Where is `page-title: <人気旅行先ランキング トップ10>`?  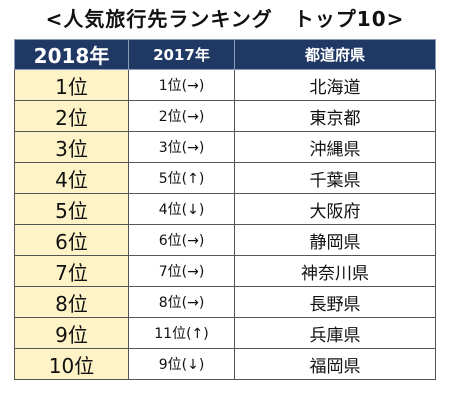 page-title: <人気旅行先ランキング トップ10> is located at coordinates (225, 19).